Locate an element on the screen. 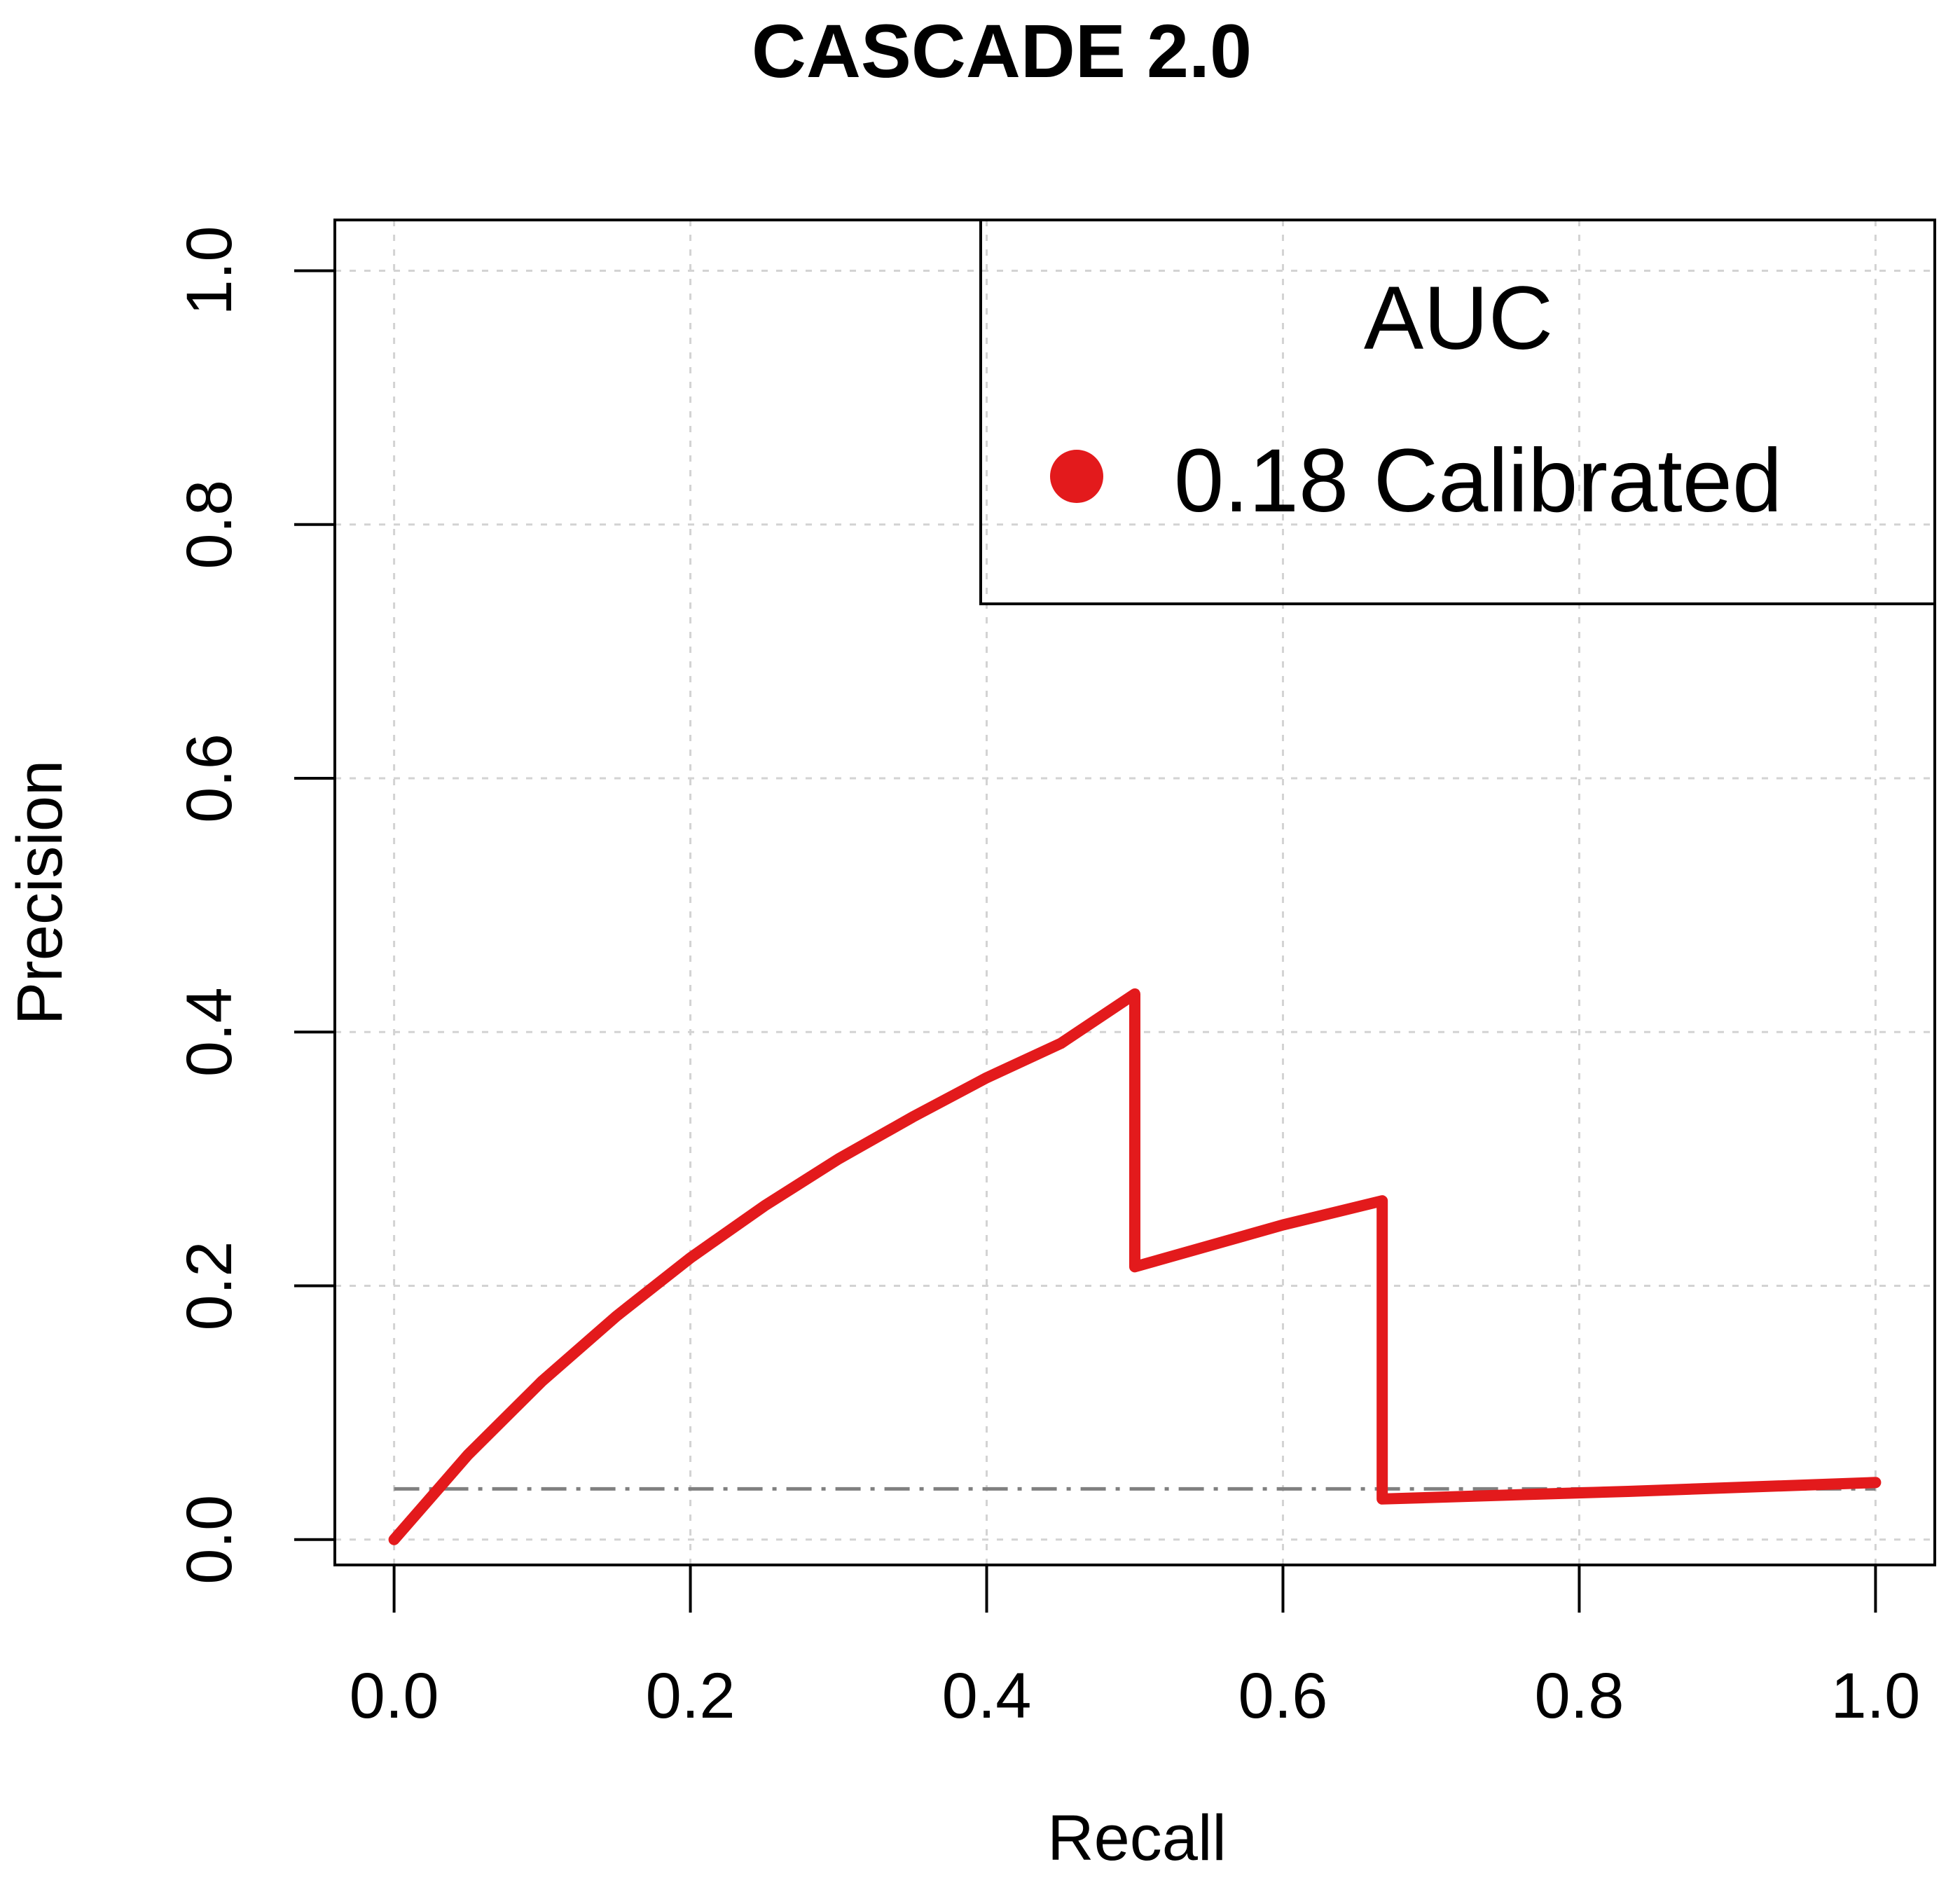  x-tick-label: 0.4 is located at coordinates (987, 1696).